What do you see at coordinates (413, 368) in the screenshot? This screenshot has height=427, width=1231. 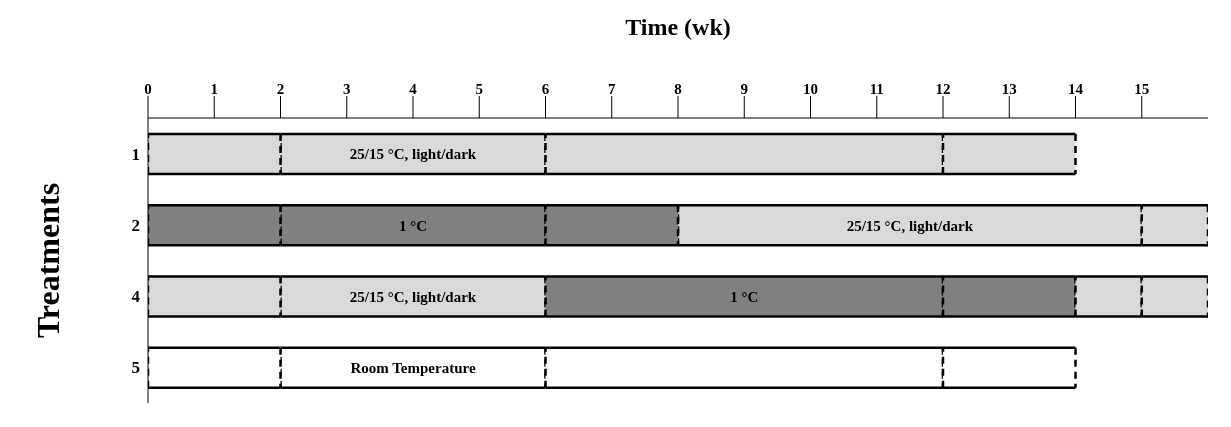 I see `series-label: Room Temperature` at bounding box center [413, 368].